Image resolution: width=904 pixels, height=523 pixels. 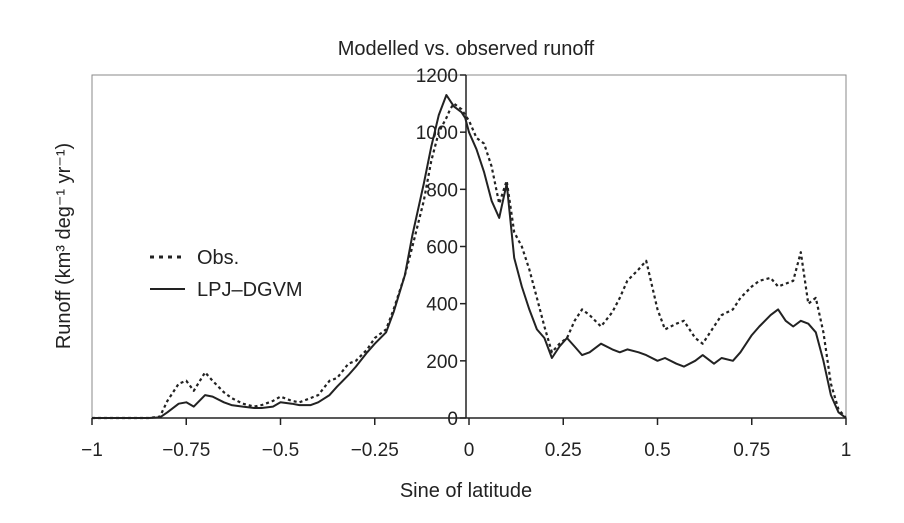 I want to click on y-tick-label: 600, so click(x=442, y=248).